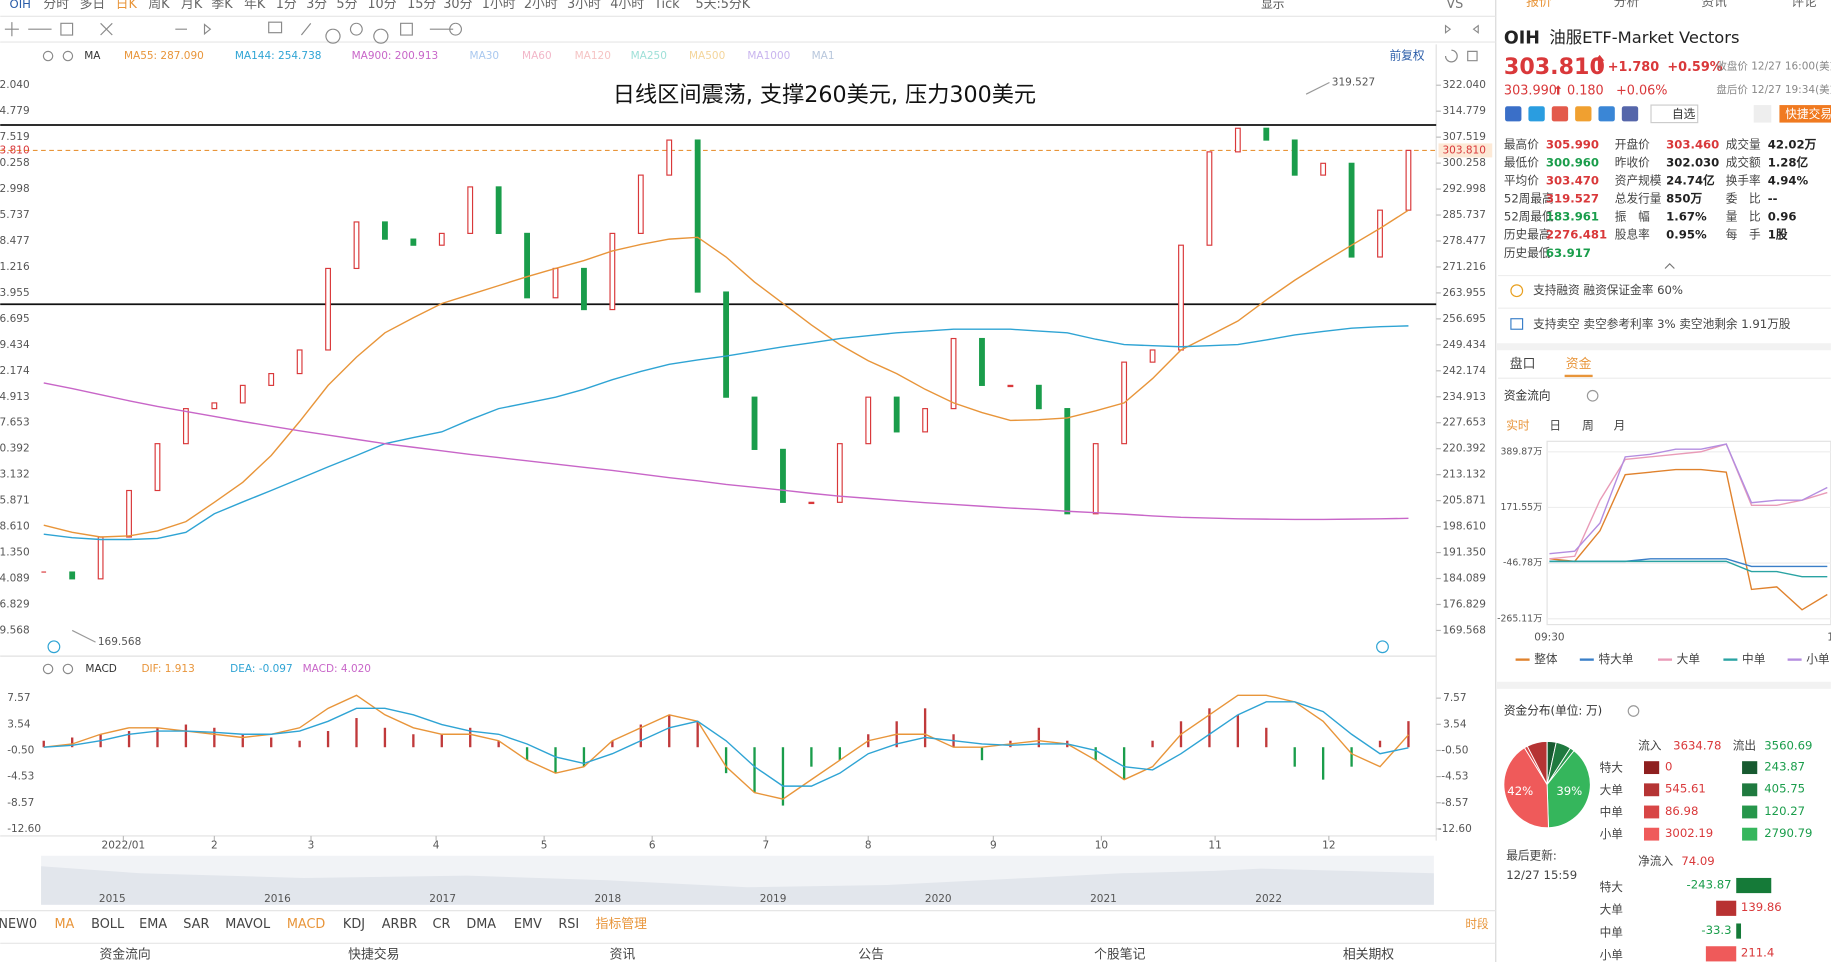 This screenshot has width=1831, height=962. Describe the element at coordinates (871, 954) in the screenshot. I see `bottom-tab: 公告` at that location.